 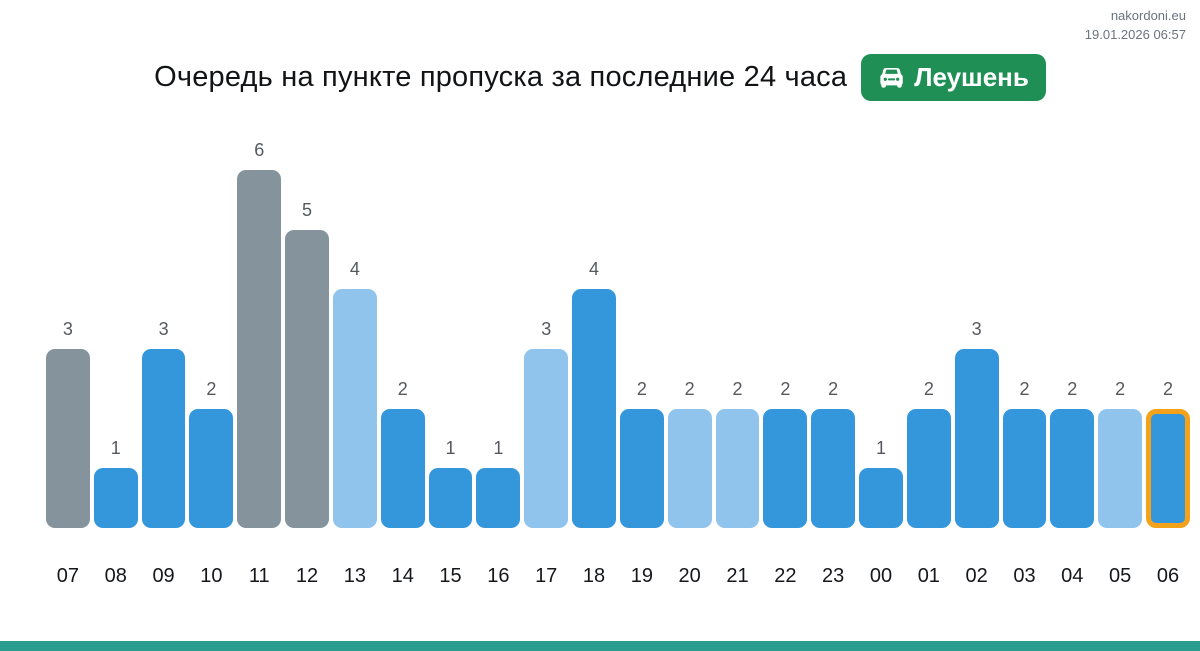 I want to click on checkpoint-badge-button: Леушень, so click(x=953, y=77).